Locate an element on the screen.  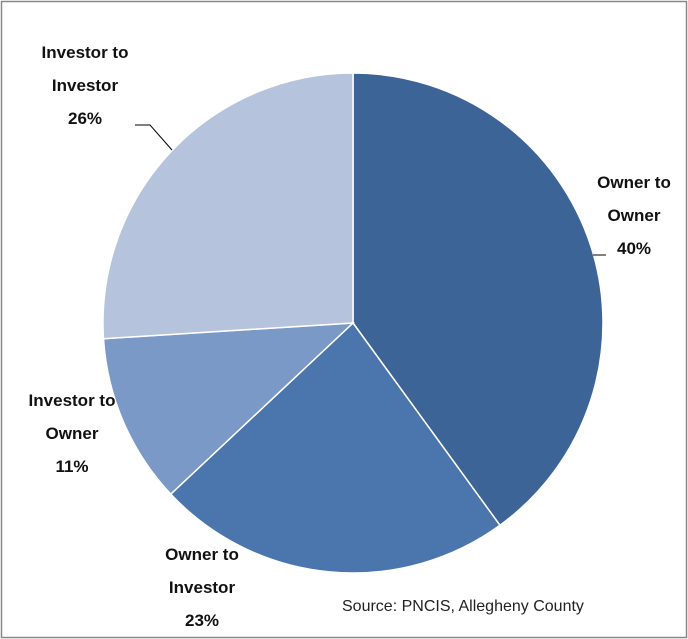
category-label: Investor to Investor is located at coordinates (85, 69).